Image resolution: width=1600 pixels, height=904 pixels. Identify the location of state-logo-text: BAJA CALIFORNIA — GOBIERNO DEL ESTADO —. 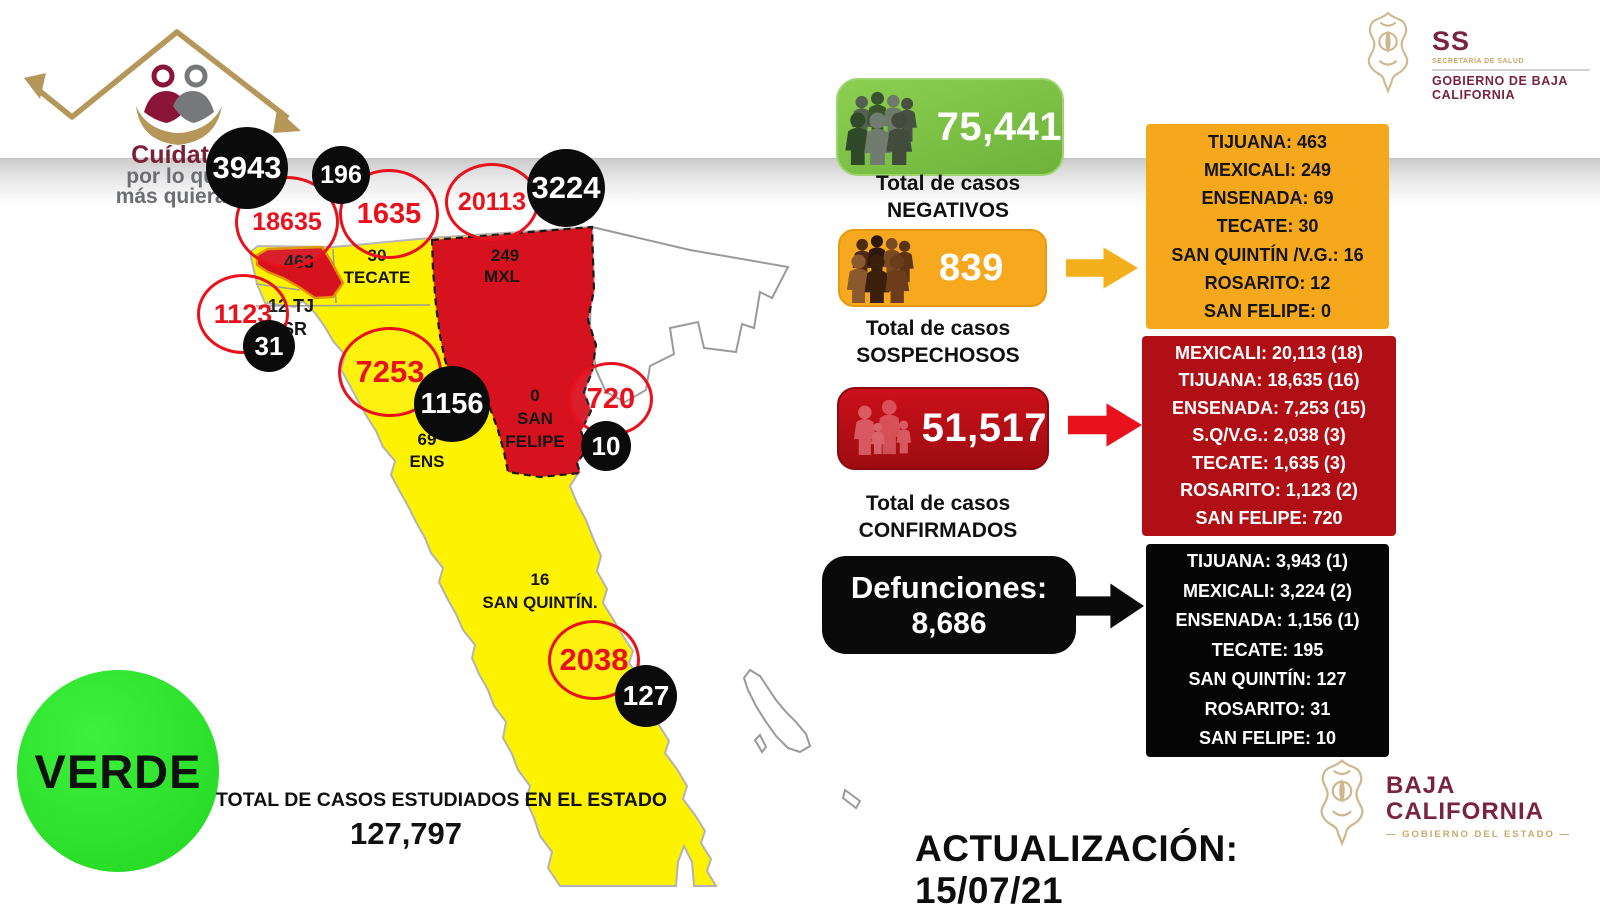
(1478, 806).